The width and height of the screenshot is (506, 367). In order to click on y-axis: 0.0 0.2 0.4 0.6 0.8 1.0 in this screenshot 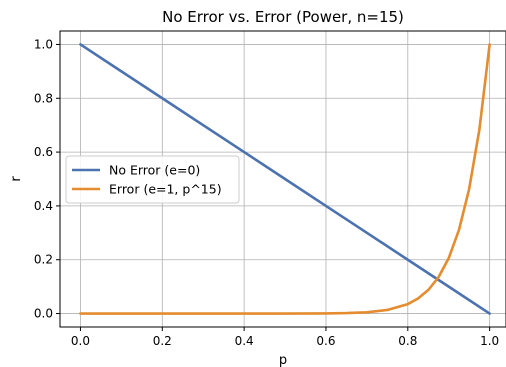, I will do `click(47, 179)`.